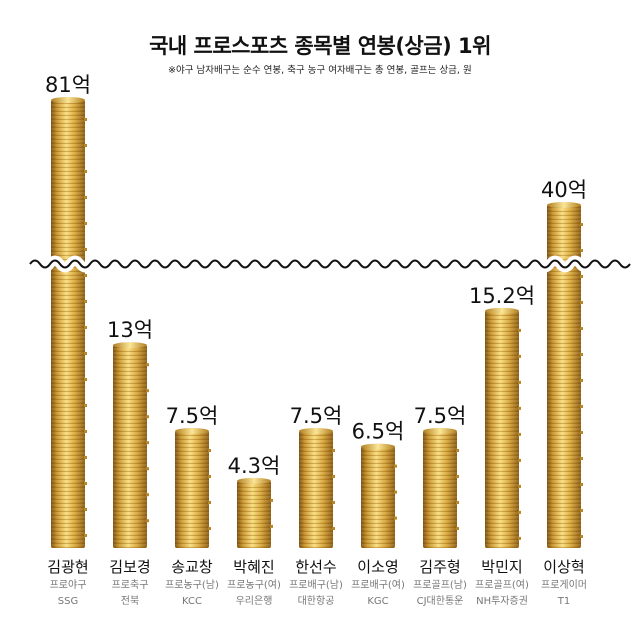 The width and height of the screenshot is (640, 640). Describe the element at coordinates (67, 567) in the screenshot. I see `category-label: 김광현` at that location.